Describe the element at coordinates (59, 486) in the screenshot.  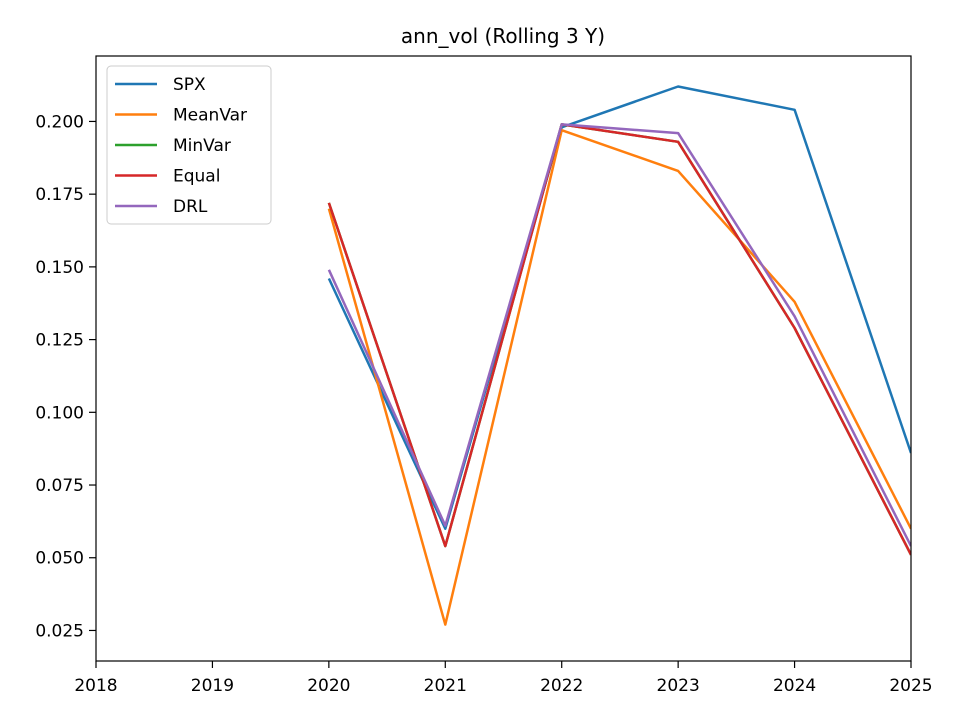
I see `y-tick-label: 0.075` at that location.